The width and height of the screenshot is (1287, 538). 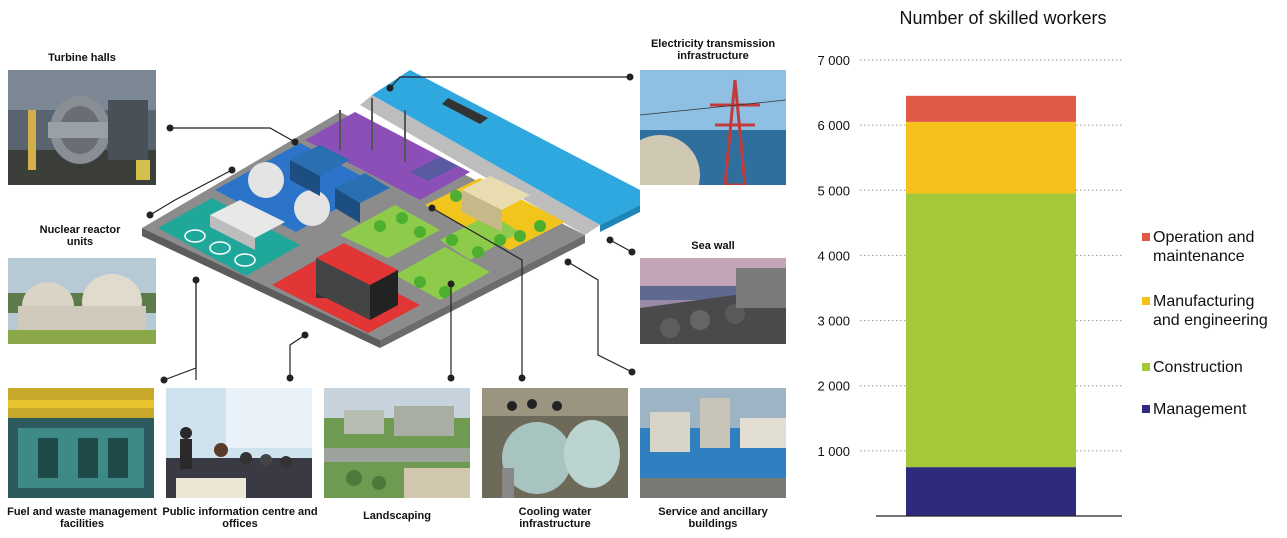 What do you see at coordinates (1198, 247) in the screenshot?
I see `legend-item: Operation and maintenance` at bounding box center [1198, 247].